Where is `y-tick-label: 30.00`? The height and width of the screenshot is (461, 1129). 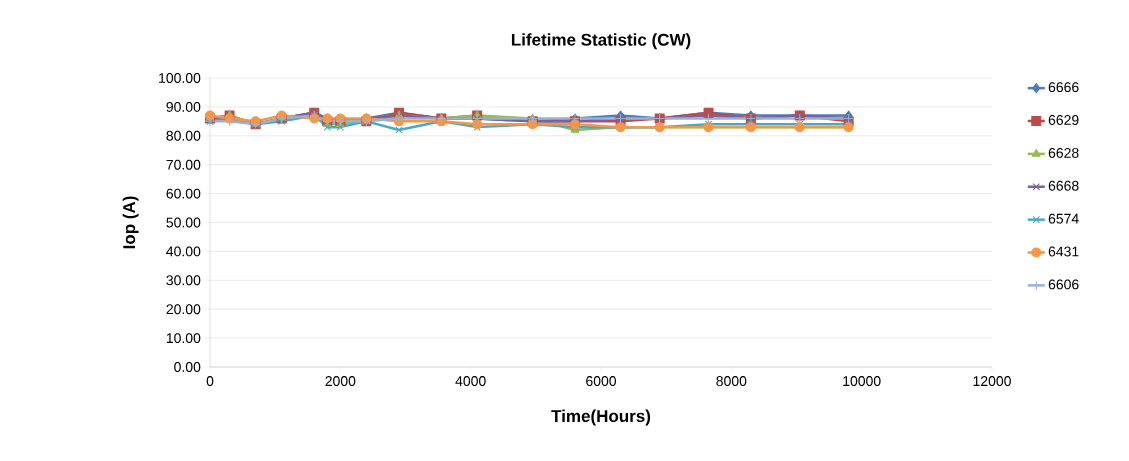 y-tick-label: 30.00 is located at coordinates (183, 280).